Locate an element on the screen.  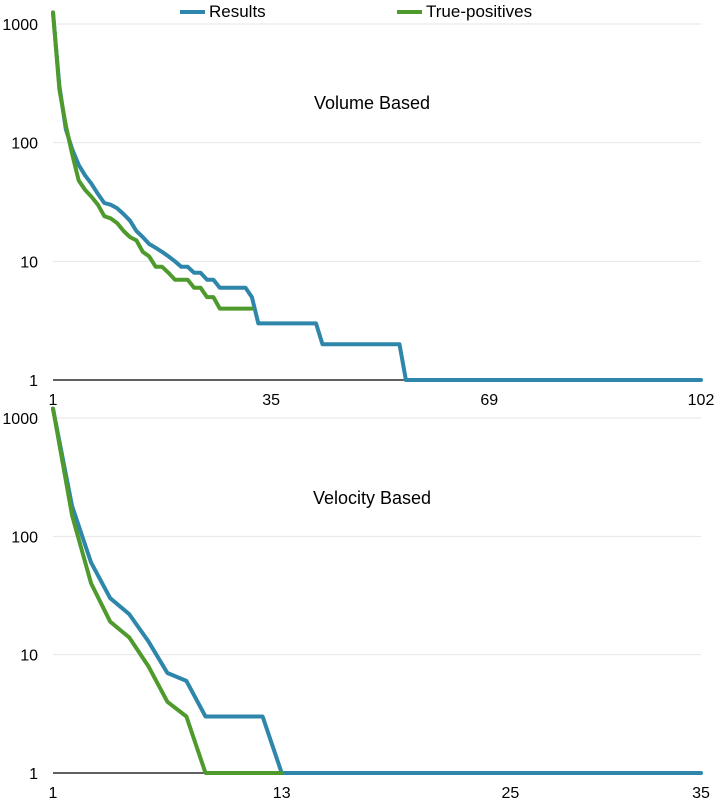
legend-item-true-positives: True-positives is located at coordinates (464, 12).